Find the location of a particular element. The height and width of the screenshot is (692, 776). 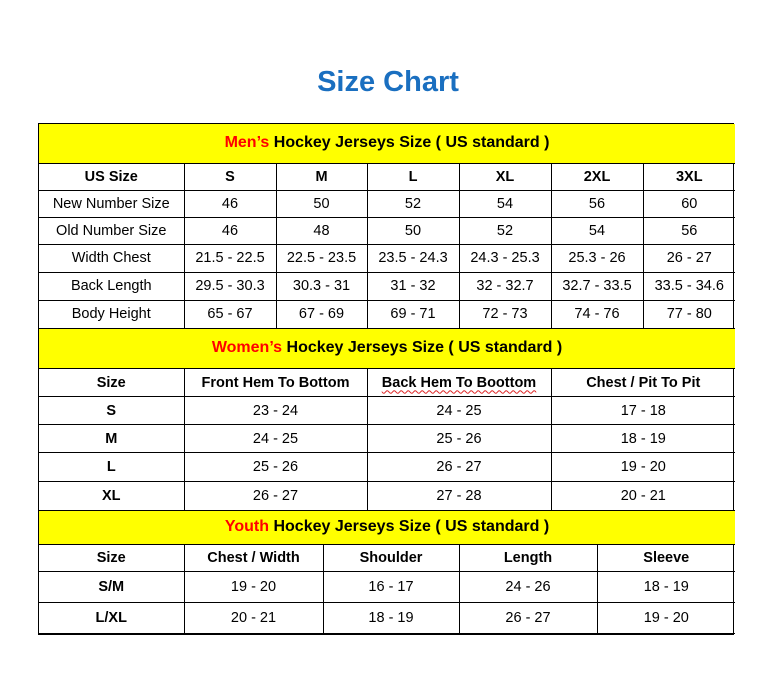

column-header: Back Hem To Boottom is located at coordinates (459, 382).